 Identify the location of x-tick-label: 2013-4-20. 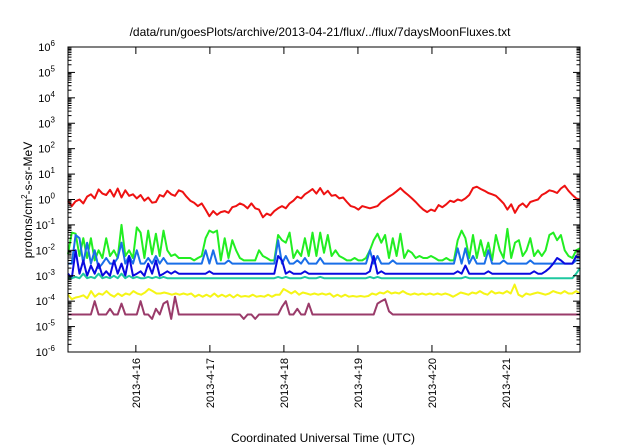
(433, 383).